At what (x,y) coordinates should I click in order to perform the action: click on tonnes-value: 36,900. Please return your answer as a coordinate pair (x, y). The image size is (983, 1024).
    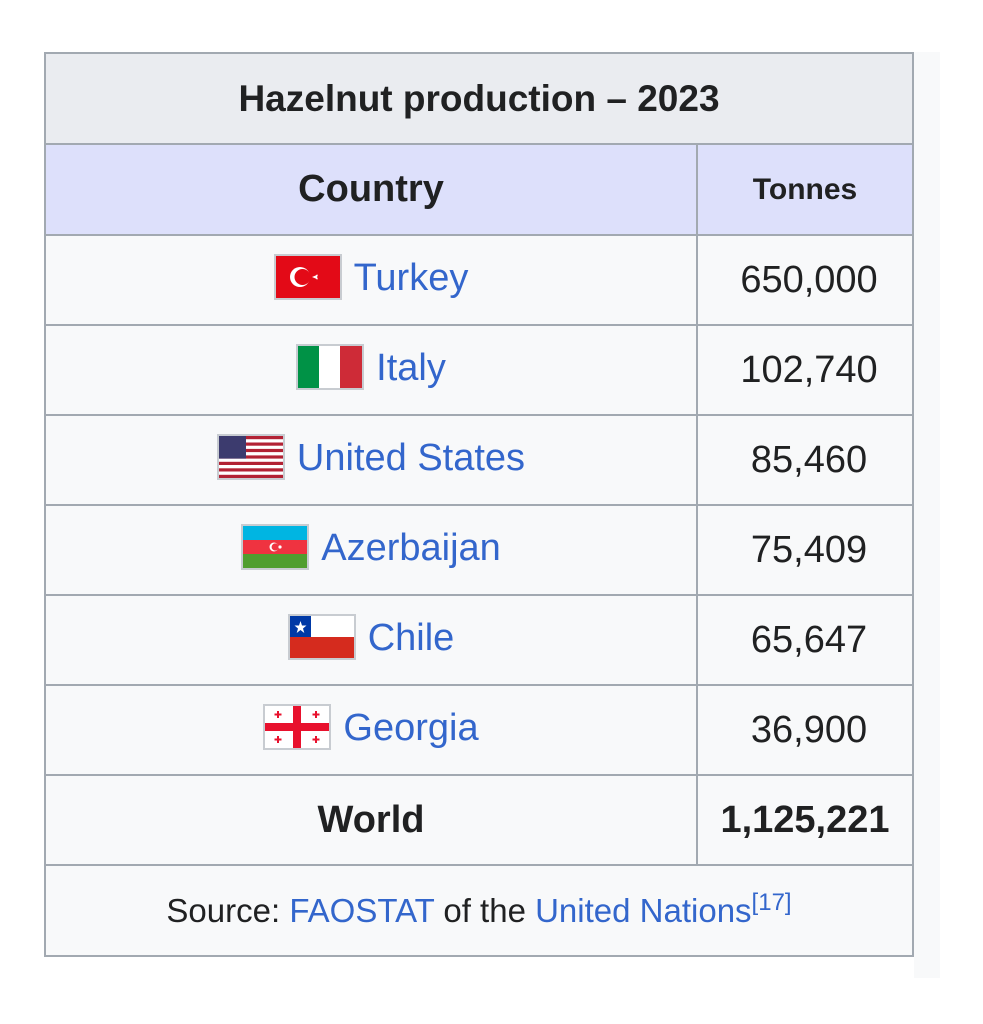
    Looking at the image, I should click on (805, 730).